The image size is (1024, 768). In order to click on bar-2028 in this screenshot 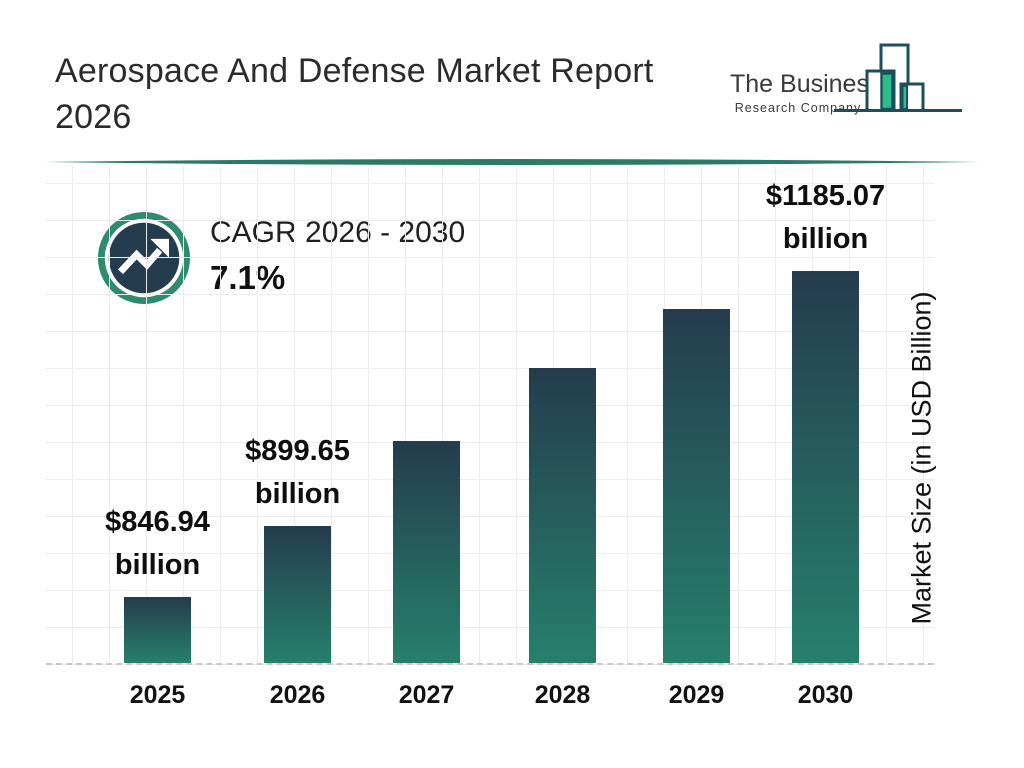, I will do `click(562, 515)`.